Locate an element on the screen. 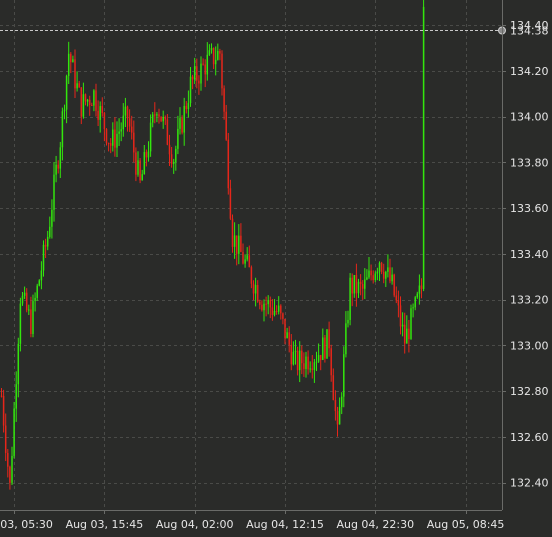 Image resolution: width=552 pixels, height=537 pixels. y-tick-label: 134.40 is located at coordinates (529, 25).